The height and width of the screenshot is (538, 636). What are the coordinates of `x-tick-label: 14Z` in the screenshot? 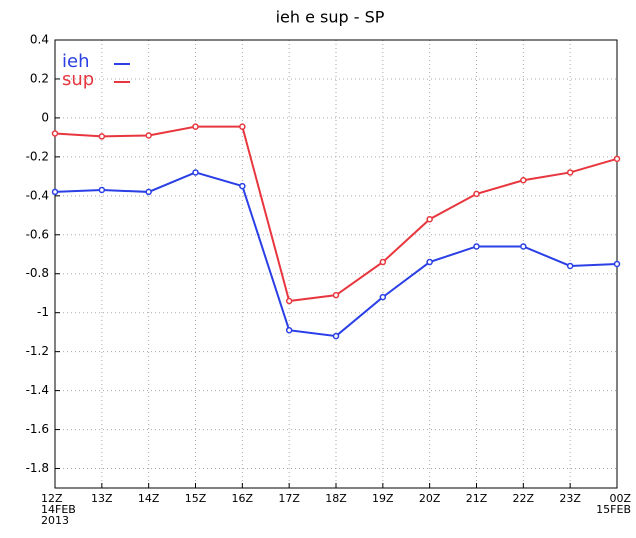 It's located at (148, 498).